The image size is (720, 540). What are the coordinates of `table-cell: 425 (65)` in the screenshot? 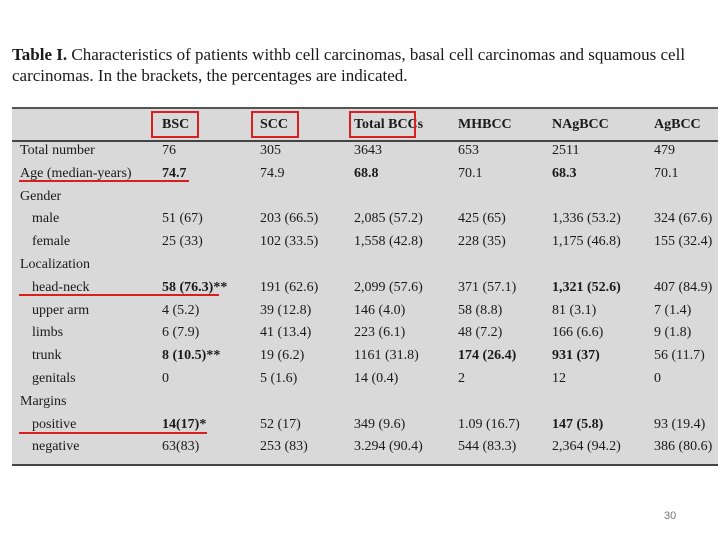 It's located at (482, 219).